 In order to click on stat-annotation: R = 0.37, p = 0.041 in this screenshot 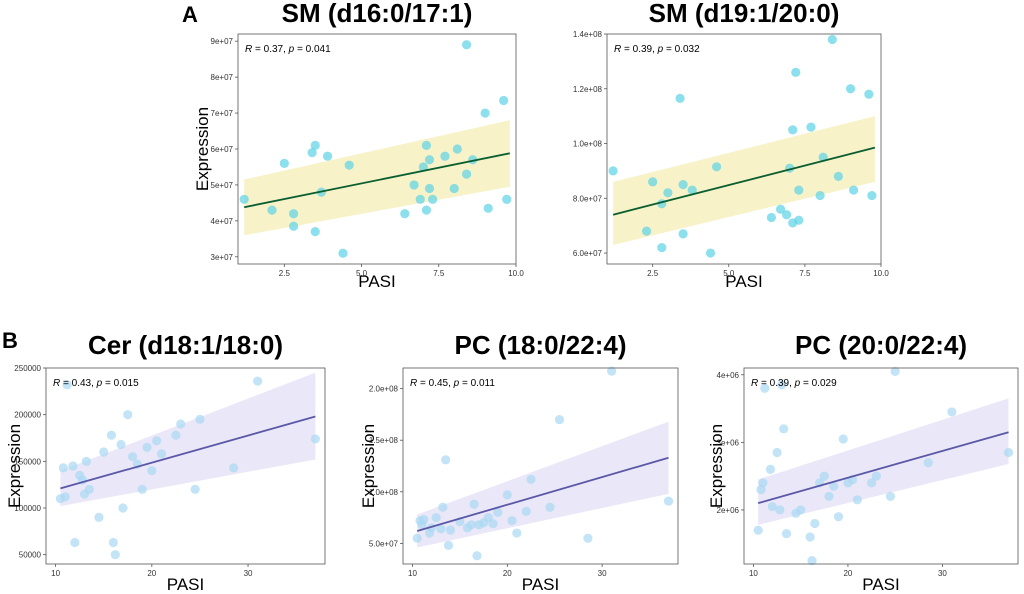, I will do `click(288, 49)`.